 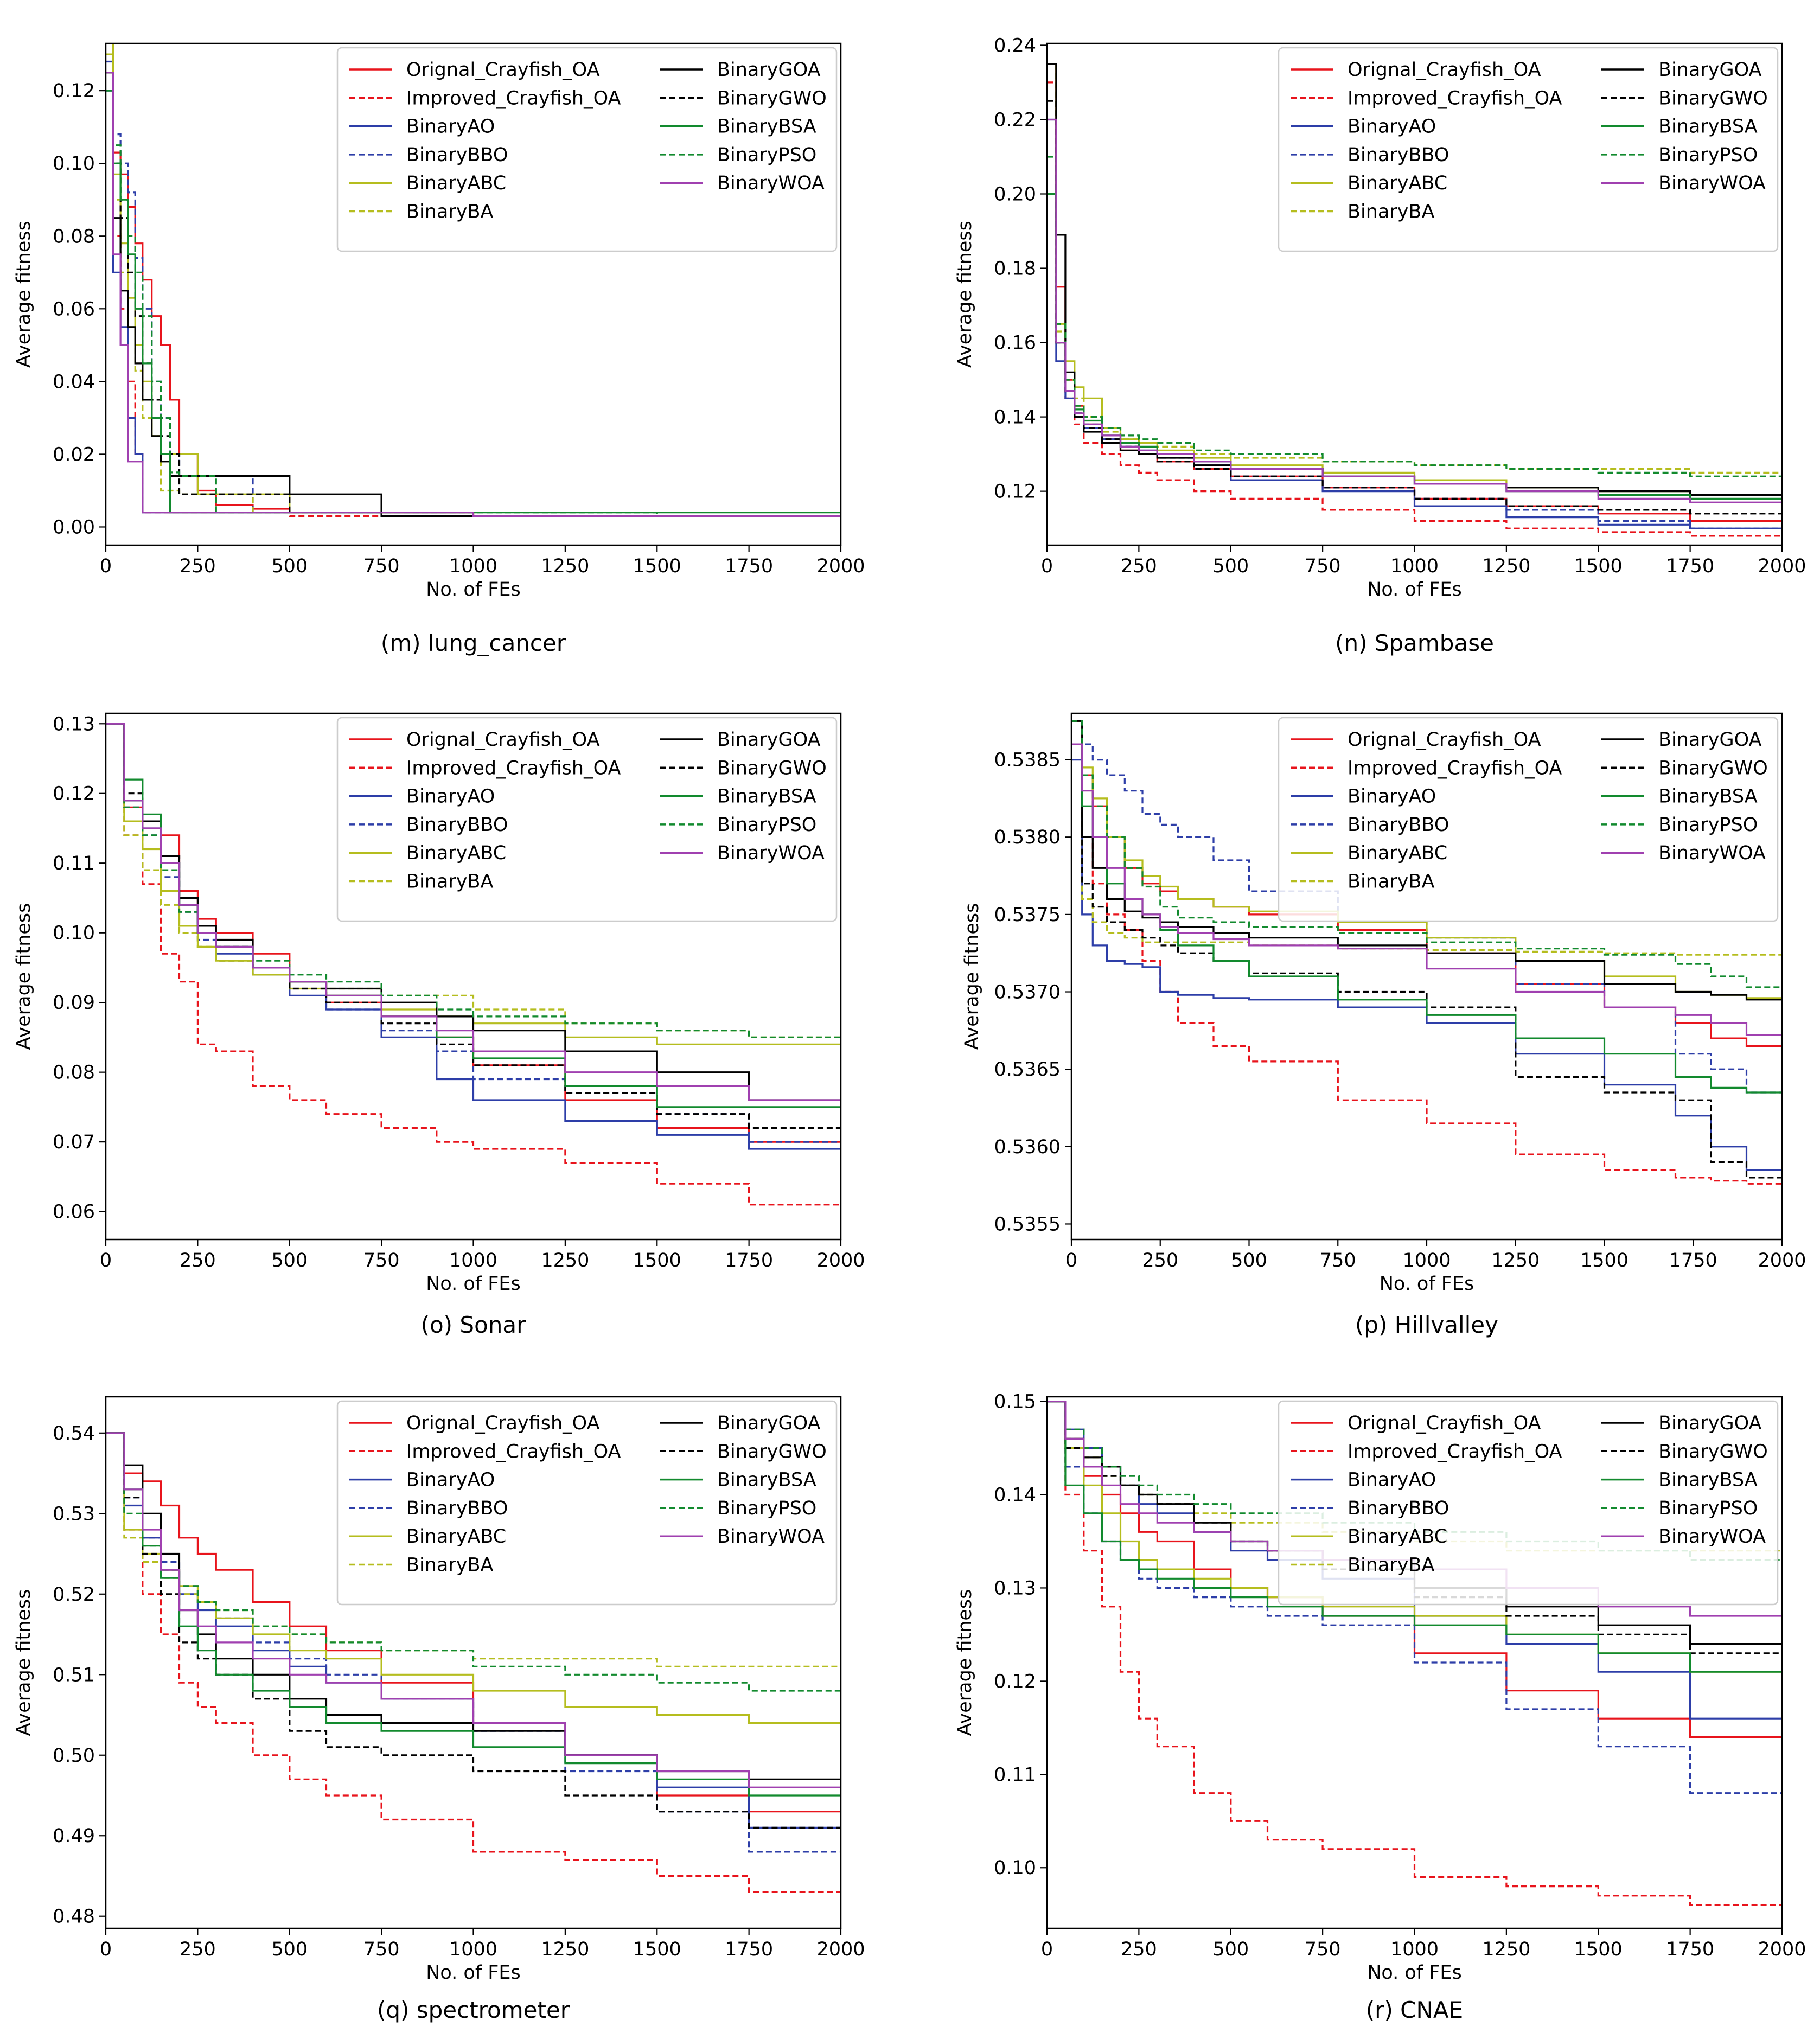 I want to click on chart-caption: (m) lung_cancer, so click(x=473, y=643).